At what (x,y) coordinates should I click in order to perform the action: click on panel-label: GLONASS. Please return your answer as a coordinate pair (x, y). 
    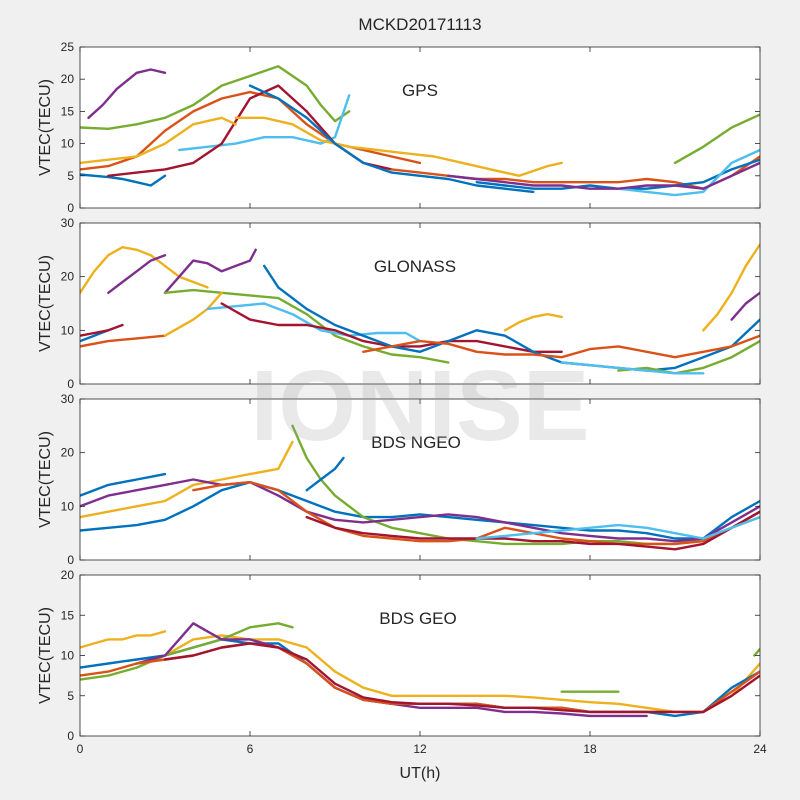
    Looking at the image, I should click on (415, 266).